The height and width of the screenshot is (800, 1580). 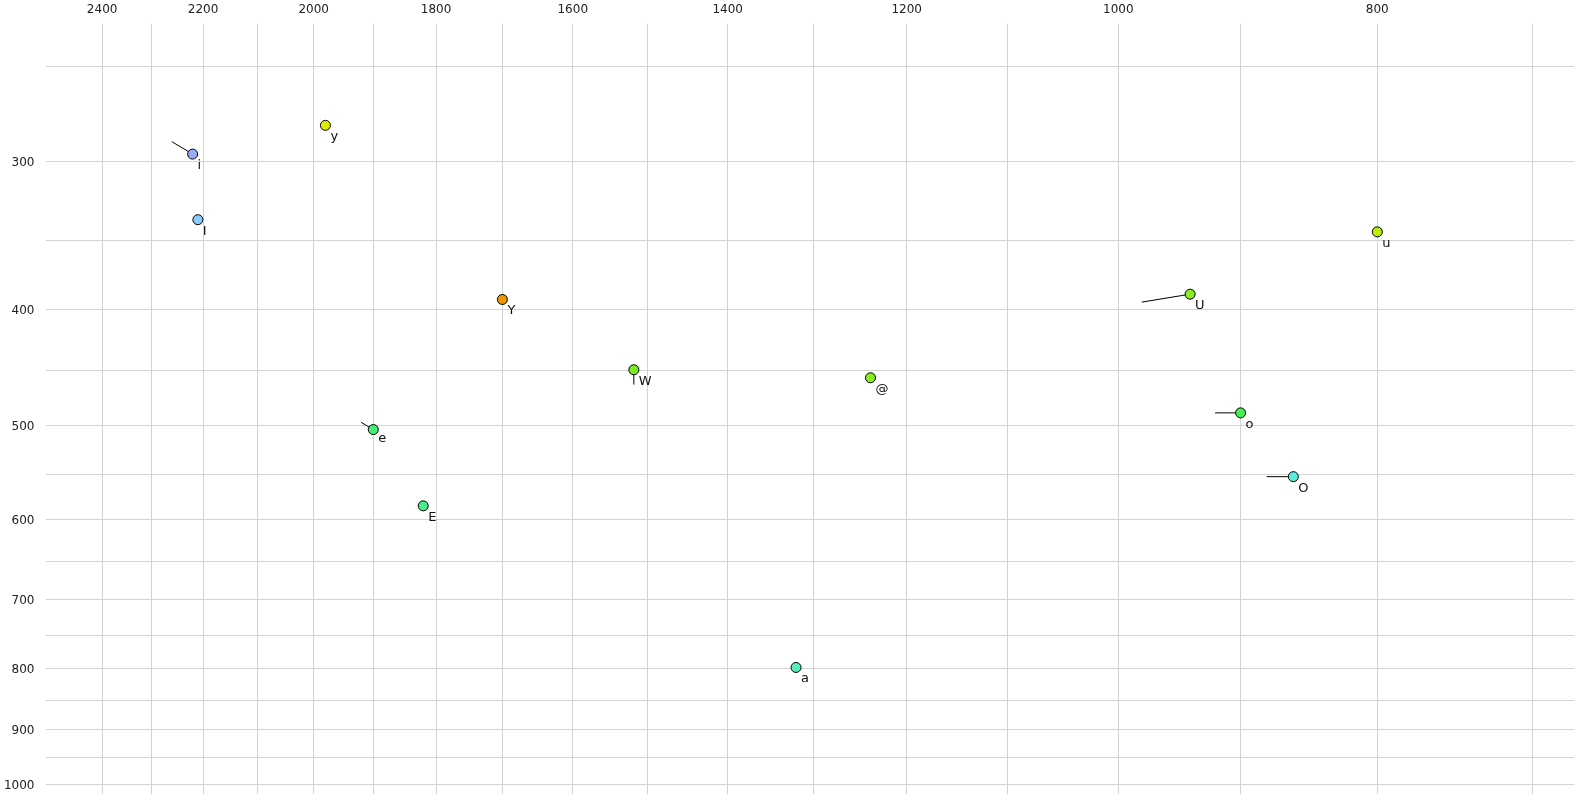 What do you see at coordinates (382, 437) in the screenshot?
I see `annotation: e` at bounding box center [382, 437].